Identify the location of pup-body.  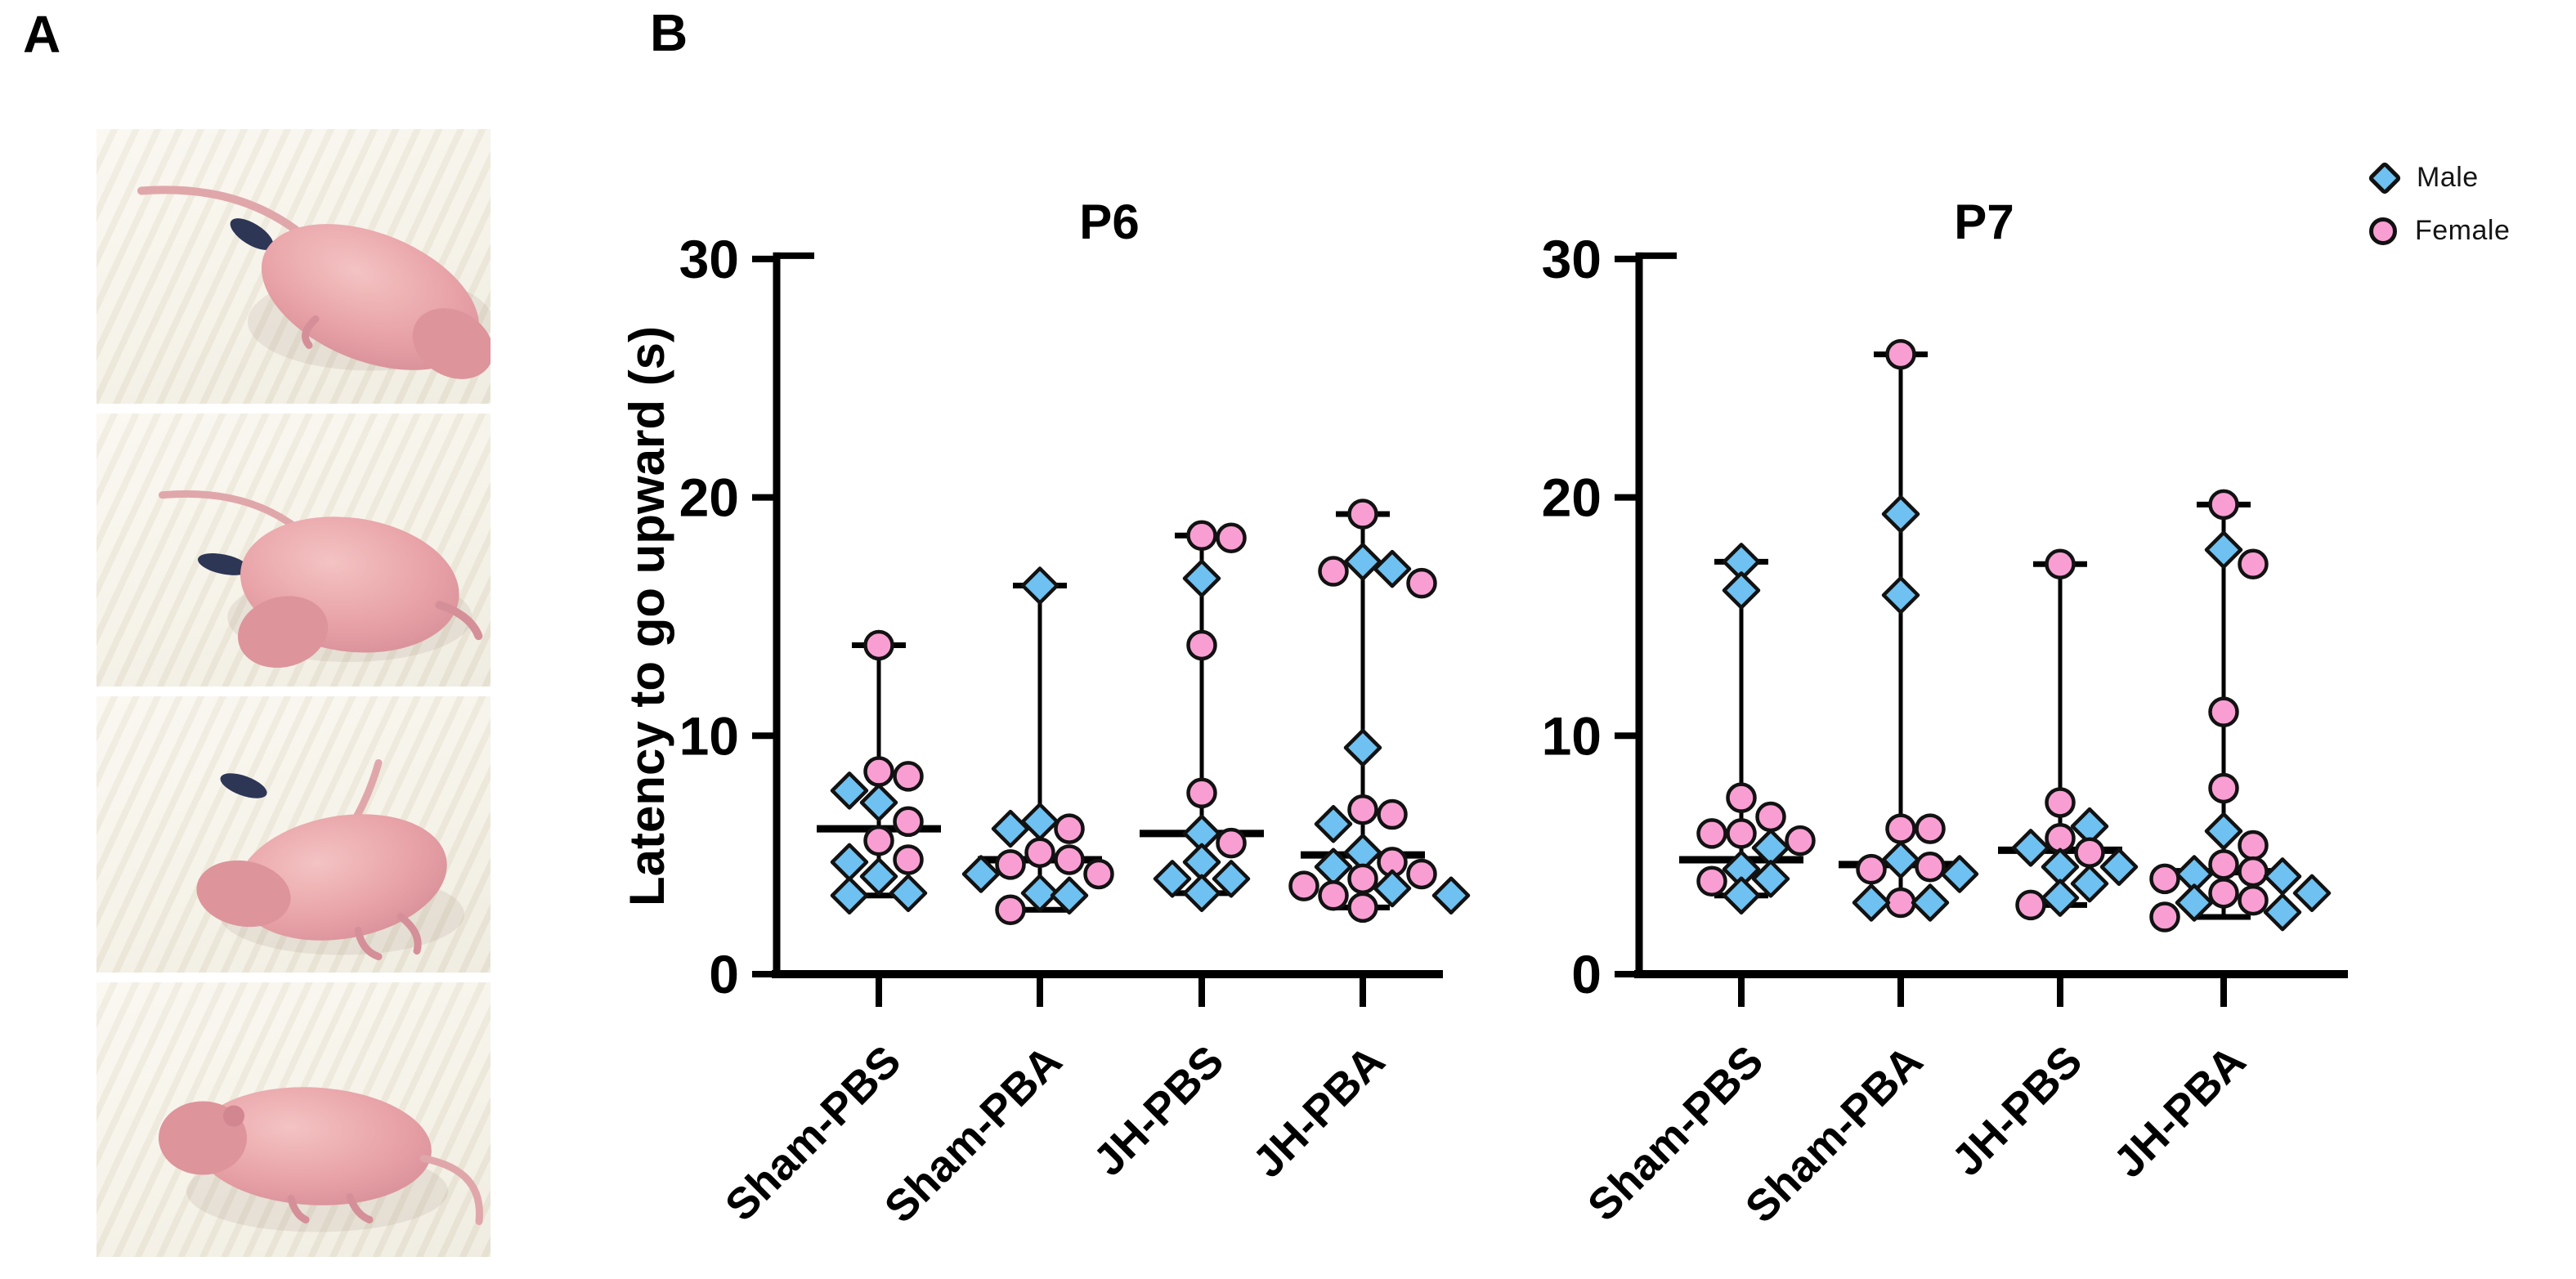
(314, 1146).